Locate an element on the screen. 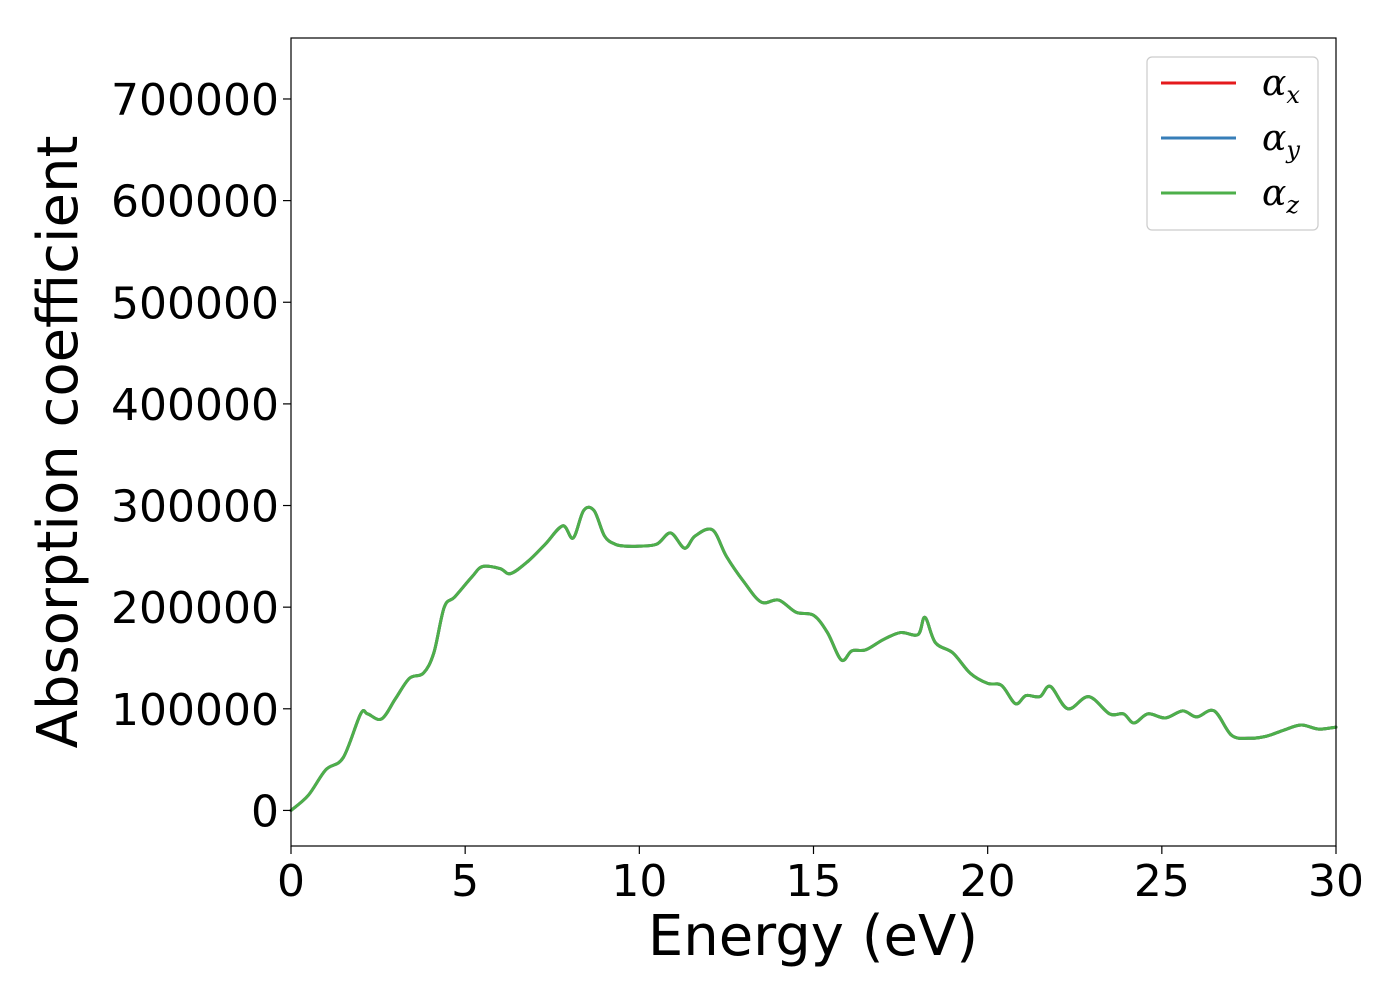 This screenshot has height=1000, width=1400. y-tick-label: 700000 is located at coordinates (195, 100).